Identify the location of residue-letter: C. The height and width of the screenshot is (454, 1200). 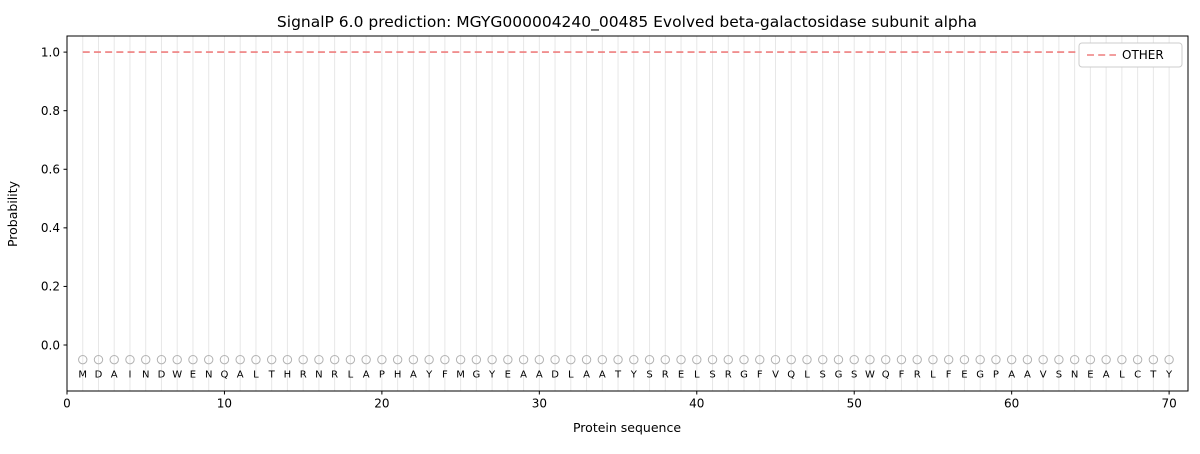
(1137, 375).